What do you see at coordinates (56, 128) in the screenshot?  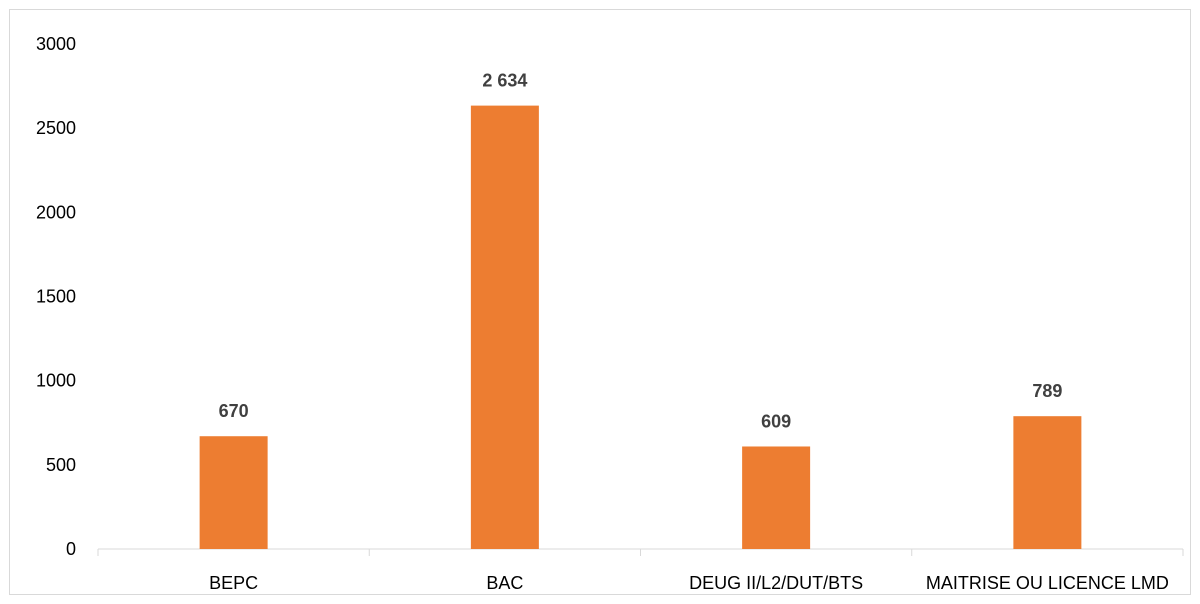 I see `y-tick-label: 2500` at bounding box center [56, 128].